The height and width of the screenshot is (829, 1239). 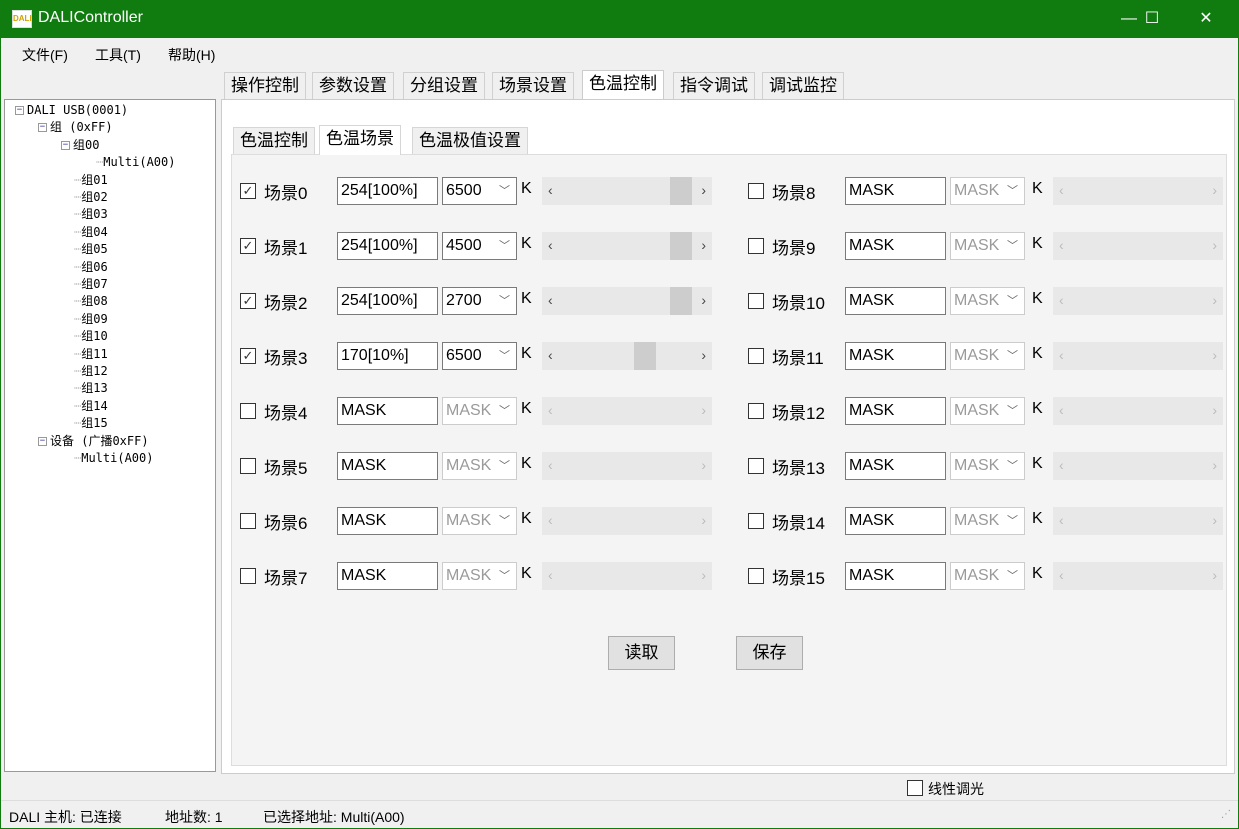 What do you see at coordinates (91, 301) in the screenshot?
I see `tree-node: ┈组08` at bounding box center [91, 301].